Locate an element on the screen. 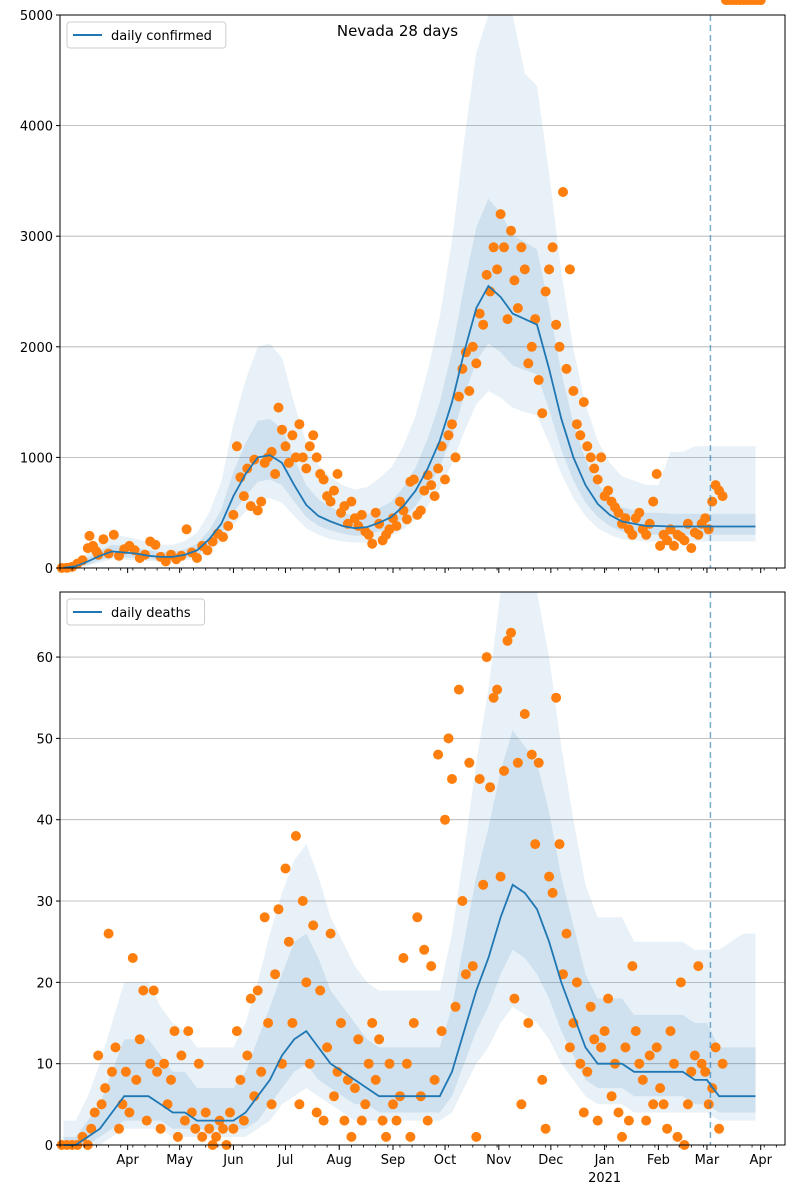 Image resolution: width=800 pixels, height=1200 pixels. y-tick-label: 50 is located at coordinates (44, 739).